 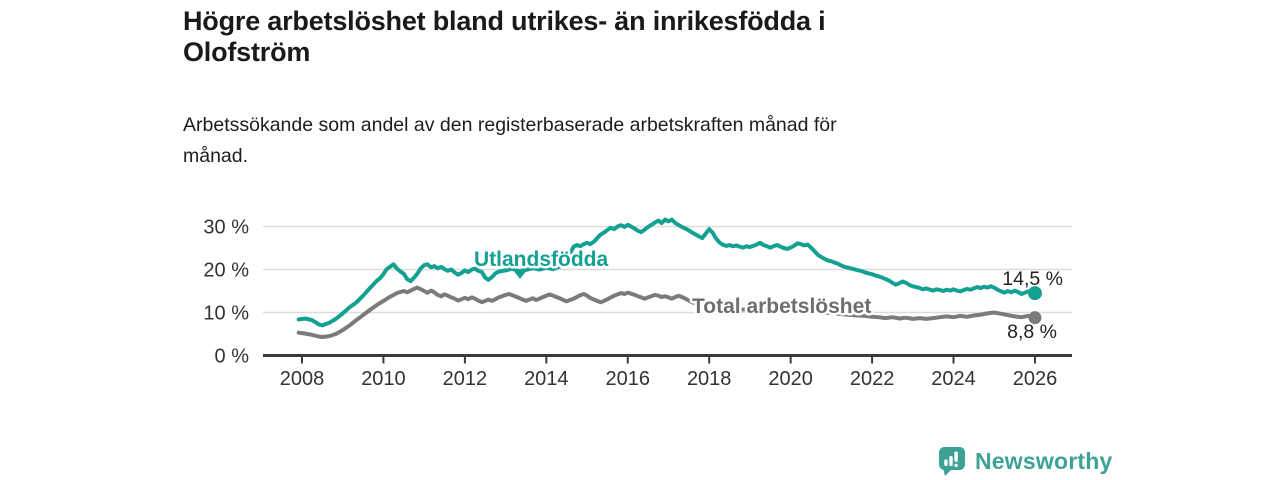 I want to click on y-axis-tick-label: 30 %, so click(x=226, y=228).